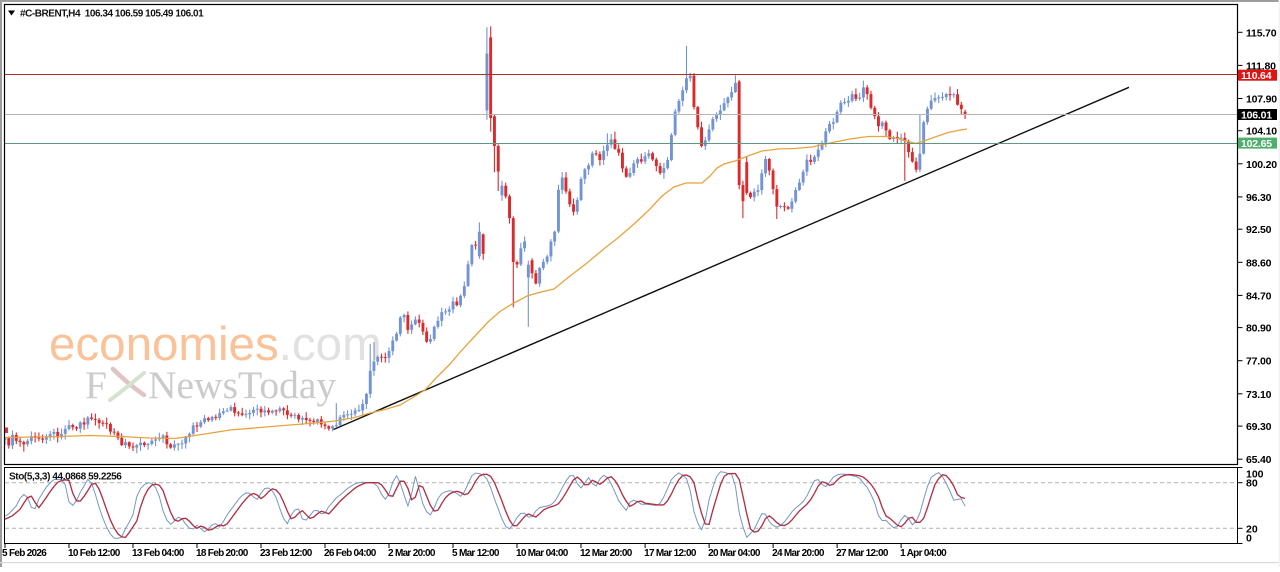 The height and width of the screenshot is (572, 1280). What do you see at coordinates (1249, 539) in the screenshot?
I see `svg-text: 0` at bounding box center [1249, 539].